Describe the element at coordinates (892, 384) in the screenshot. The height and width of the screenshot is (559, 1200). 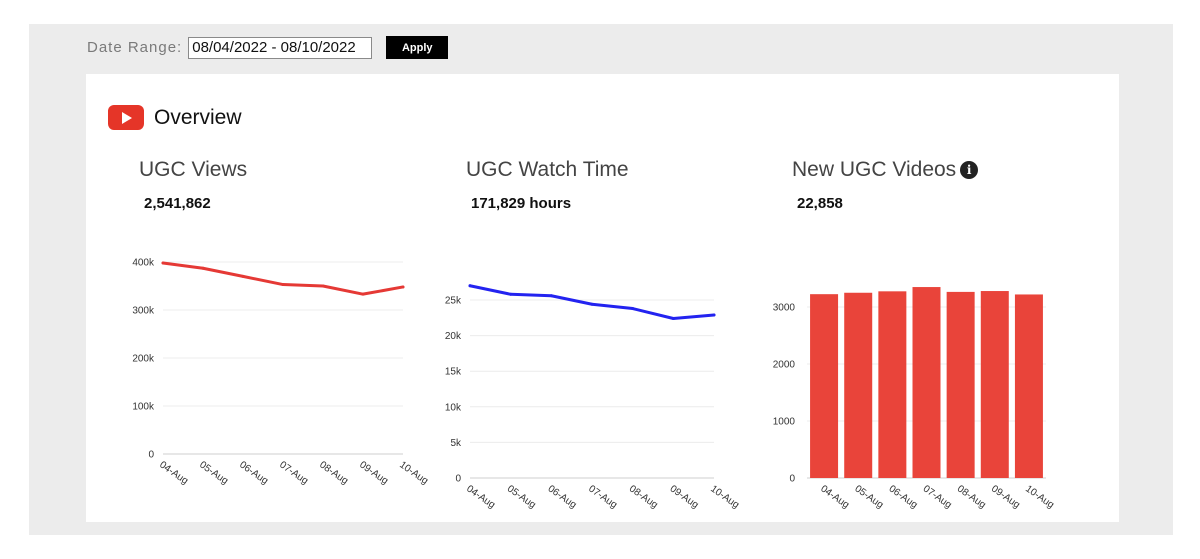
I see `bar-06-Aug` at that location.